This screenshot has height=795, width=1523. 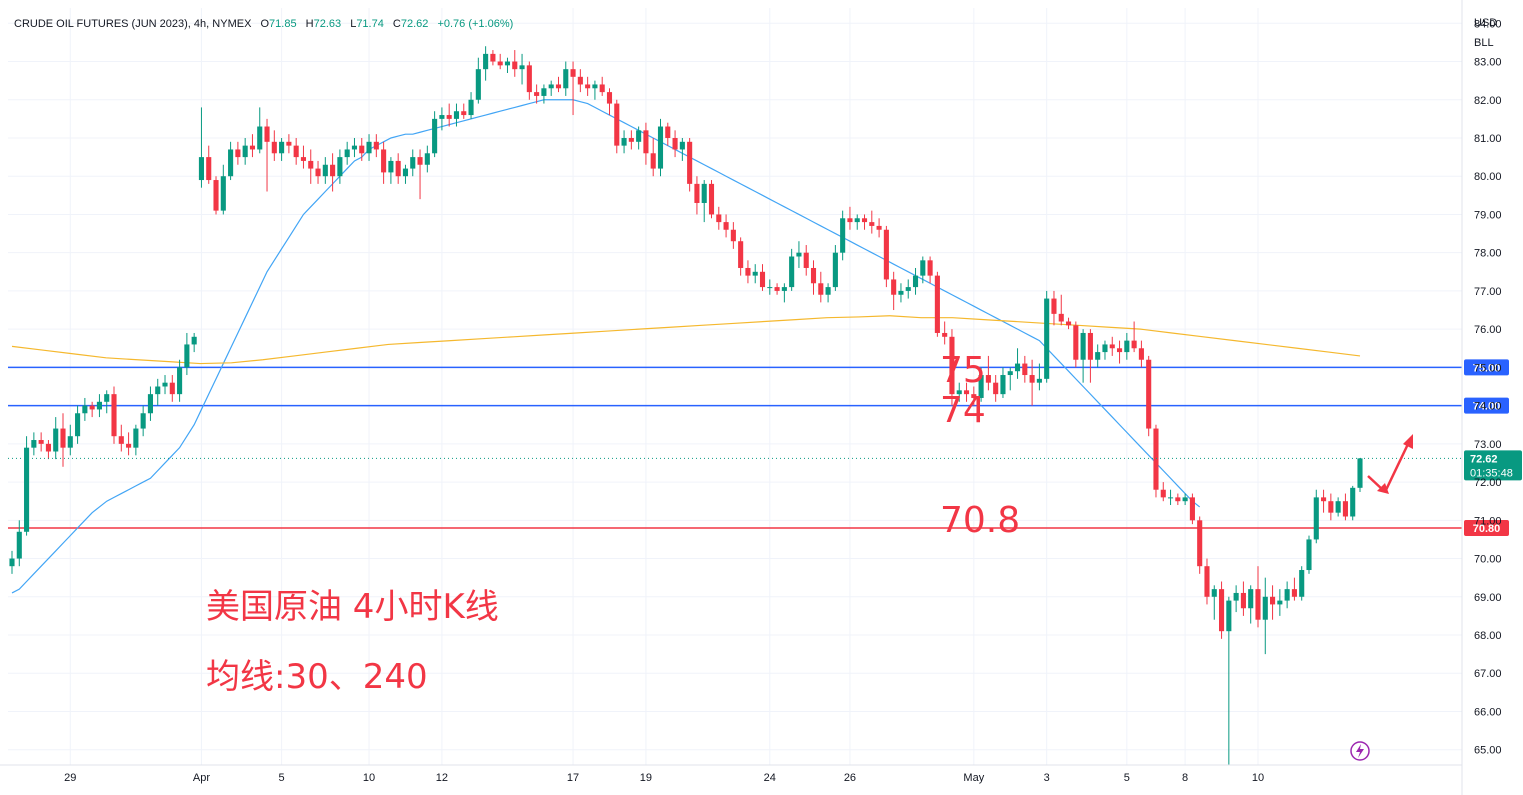 What do you see at coordinates (1398, 462) in the screenshot?
I see `red-arrow-up-icon` at bounding box center [1398, 462].